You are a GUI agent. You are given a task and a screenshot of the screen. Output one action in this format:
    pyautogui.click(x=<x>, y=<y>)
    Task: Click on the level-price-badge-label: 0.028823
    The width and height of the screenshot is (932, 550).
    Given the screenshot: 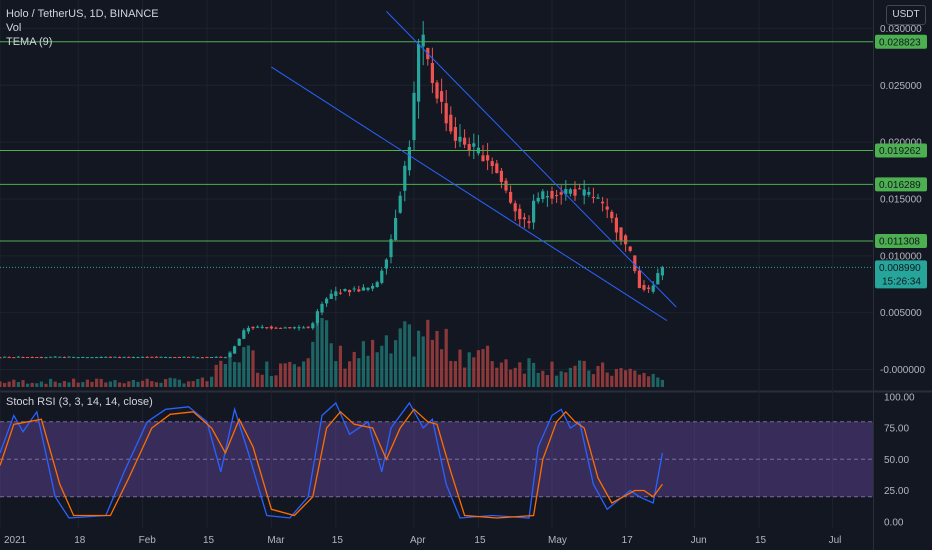 What is the action you would take?
    pyautogui.click(x=900, y=42)
    